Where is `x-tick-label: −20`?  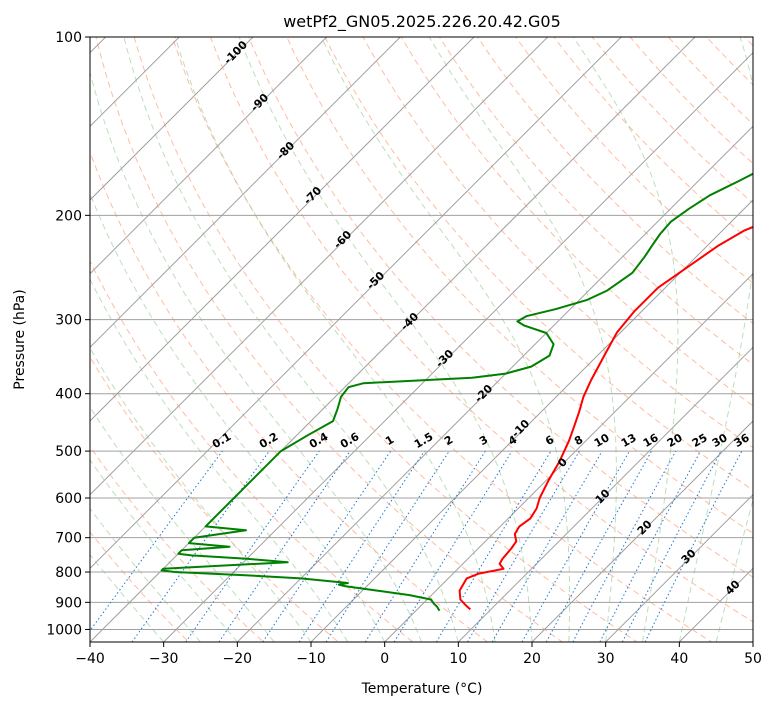
x-tick-label: −20 is located at coordinates (238, 659).